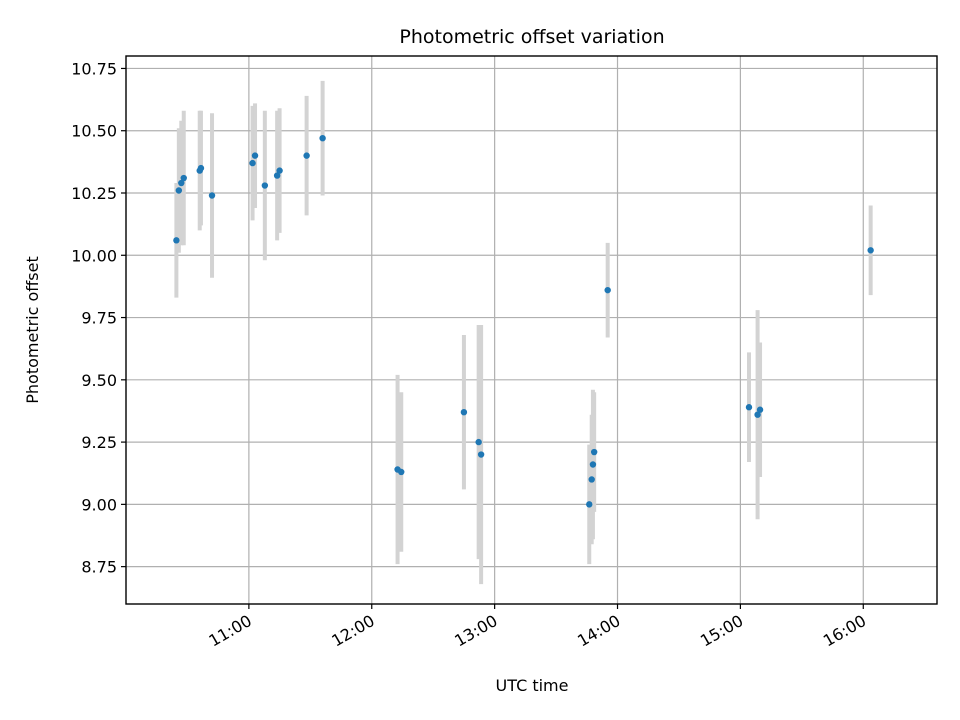 Image resolution: width=960 pixels, height=720 pixels. What do you see at coordinates (94, 255) in the screenshot?
I see `y-tick-label: 10.00` at bounding box center [94, 255].